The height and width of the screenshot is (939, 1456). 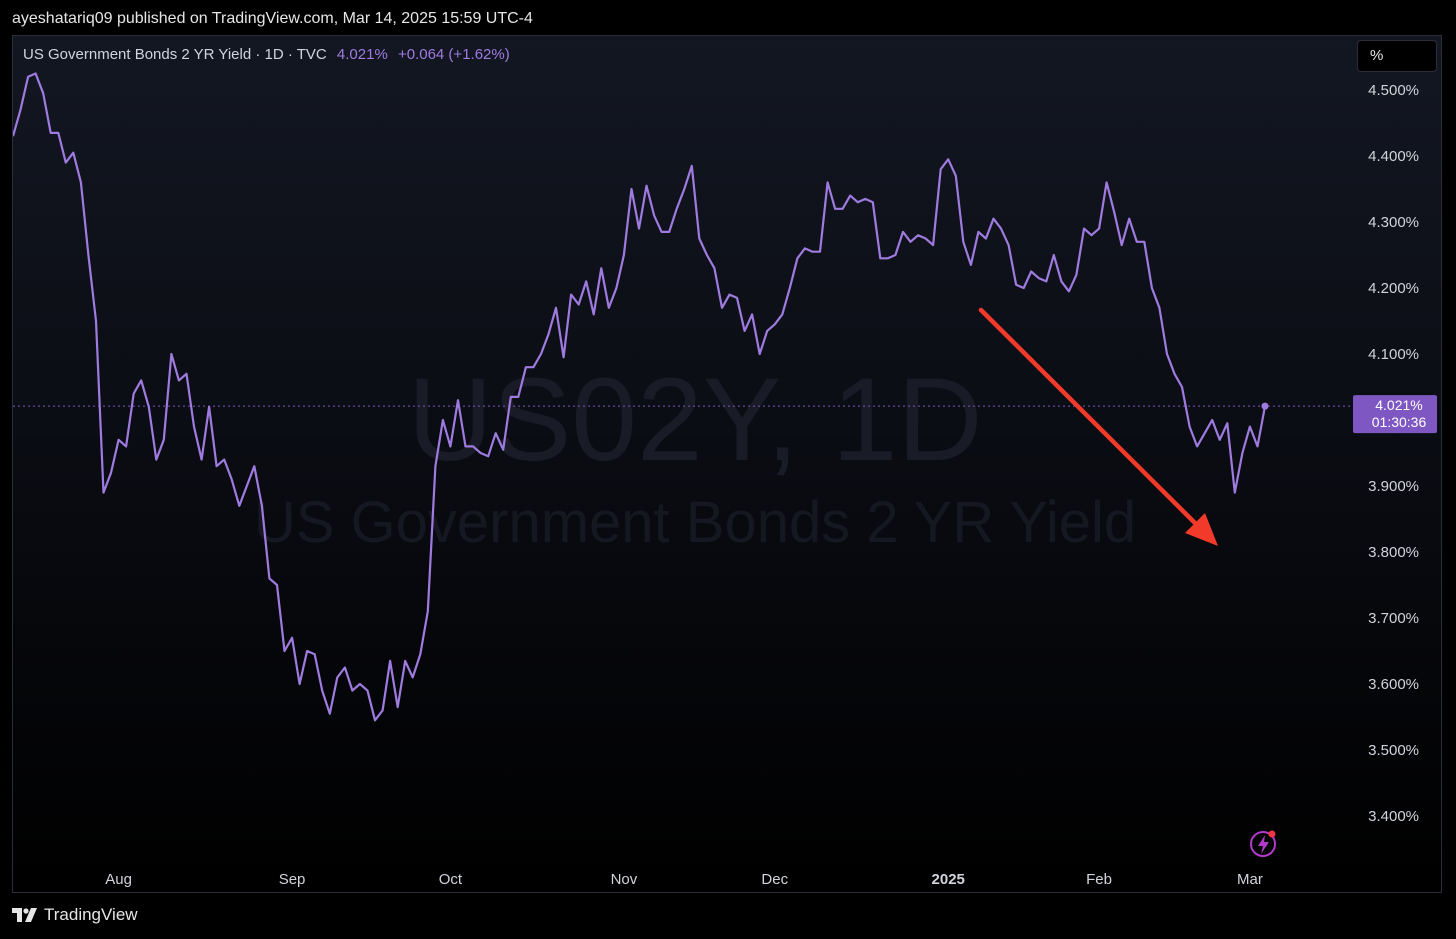 What do you see at coordinates (774, 879) in the screenshot?
I see `x-tick-label: Dec` at bounding box center [774, 879].